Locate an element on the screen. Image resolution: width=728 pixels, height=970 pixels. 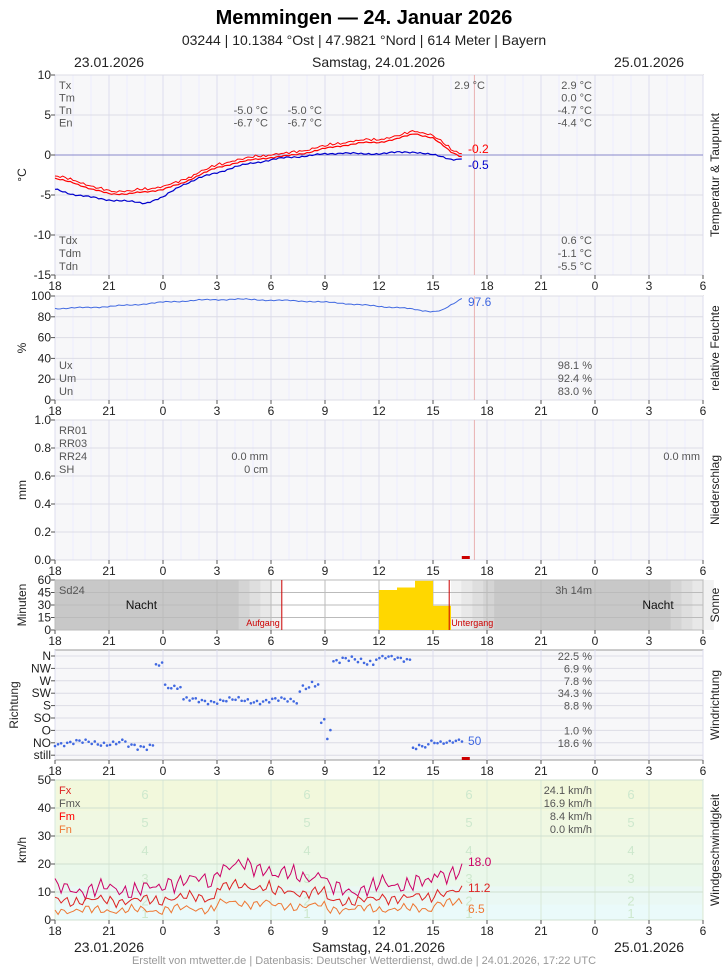
wind-xtick-label: 15 is located at coordinates (433, 931).